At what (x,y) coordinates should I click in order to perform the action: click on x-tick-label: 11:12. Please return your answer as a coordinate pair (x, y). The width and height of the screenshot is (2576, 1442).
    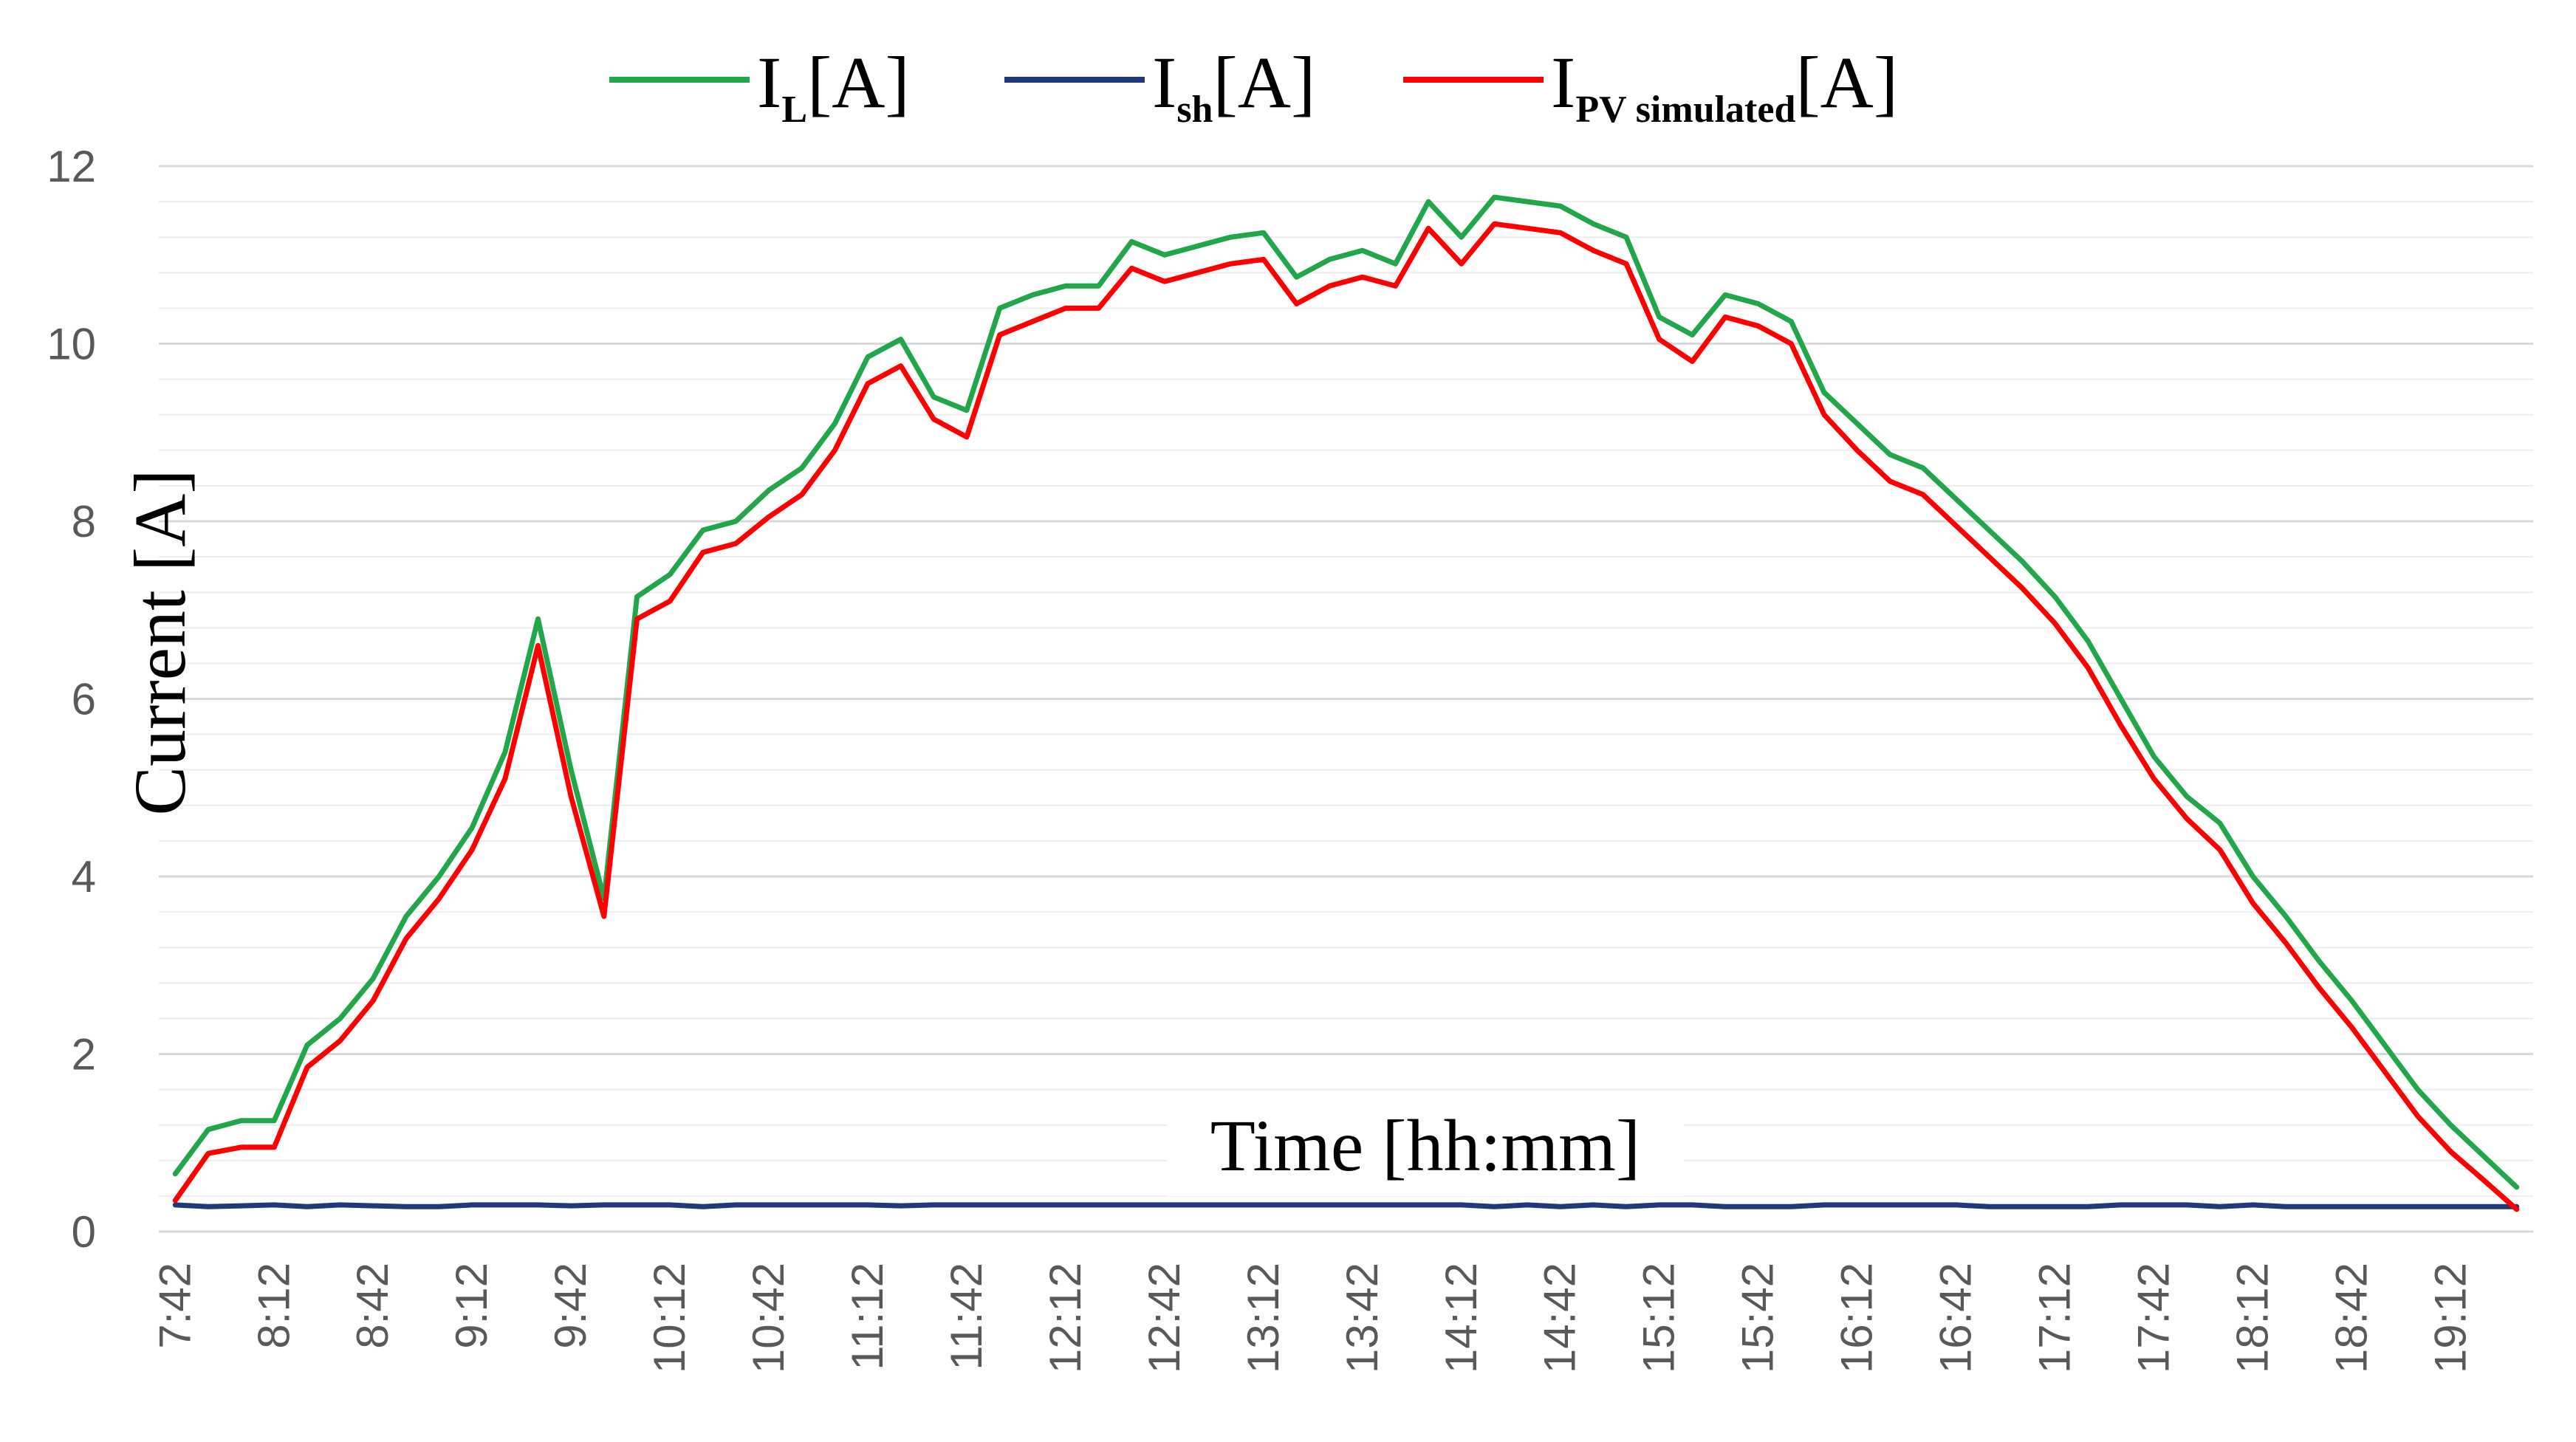
    Looking at the image, I should click on (867, 1316).